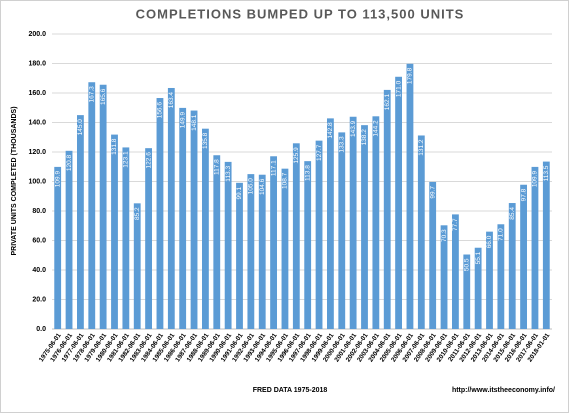 The width and height of the screenshot is (569, 413). What do you see at coordinates (39, 270) in the screenshot?
I see `y-tick-label: 40.0` at bounding box center [39, 270].